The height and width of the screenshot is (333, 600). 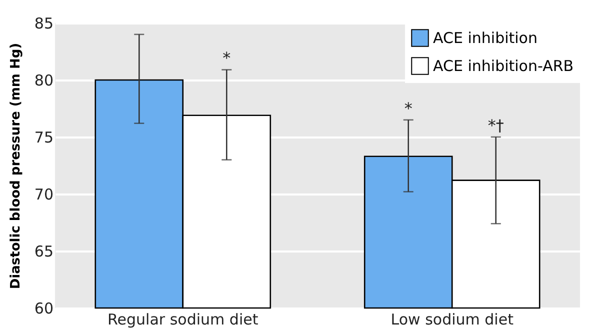 What do you see at coordinates (44, 309) in the screenshot?
I see `y-tick-label: 60` at bounding box center [44, 309].